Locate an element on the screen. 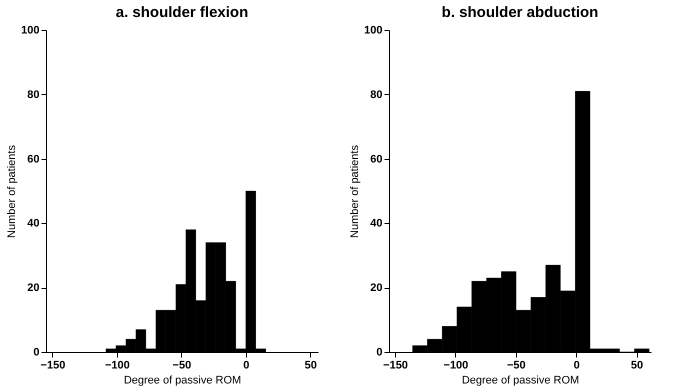 This screenshot has width=677, height=386. chart-title: b. shoulder abduction is located at coordinates (520, 12).